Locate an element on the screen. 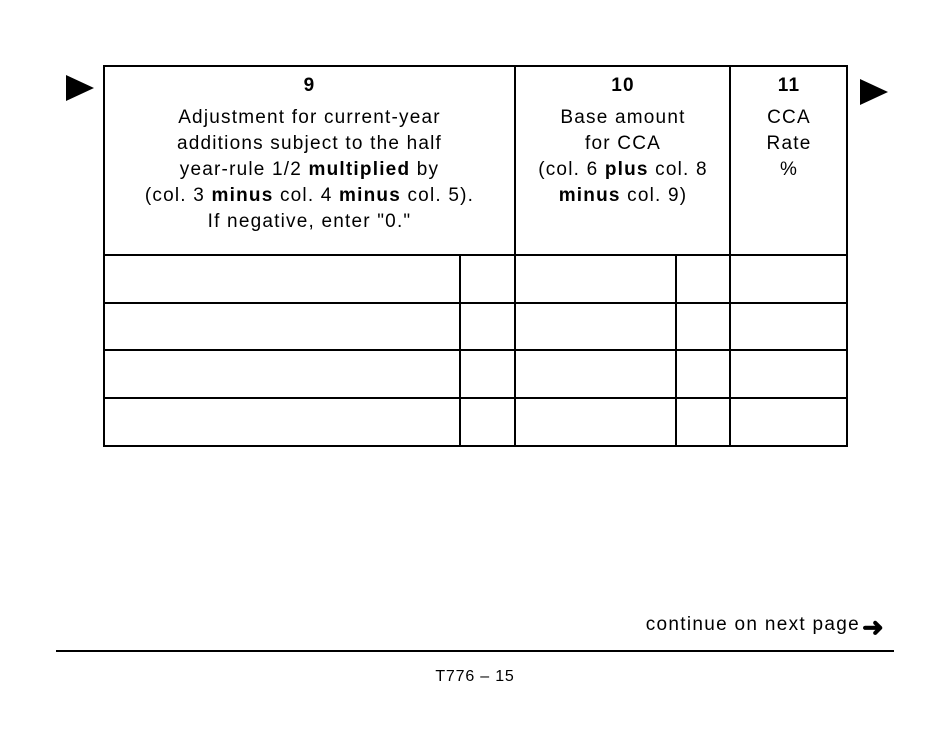 The width and height of the screenshot is (950, 733). header-text-segment: Base amount is located at coordinates (623, 117).